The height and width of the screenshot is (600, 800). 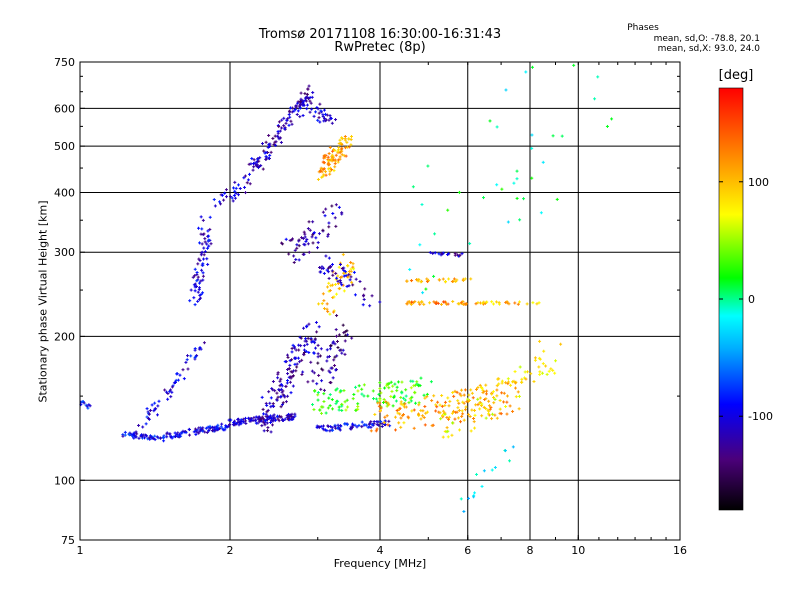 I want to click on y-tick-label: 600, so click(x=64, y=108).